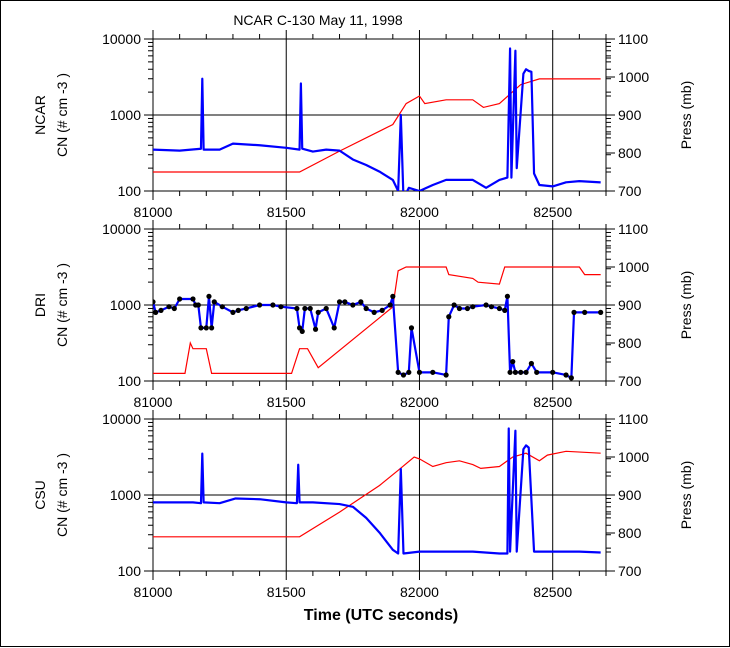 The height and width of the screenshot is (648, 730). Describe the element at coordinates (40, 495) in the screenshot. I see `panel-instrument-label: CSU` at that location.